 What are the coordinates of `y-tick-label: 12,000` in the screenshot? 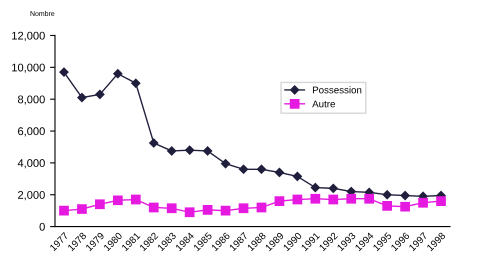 It's located at (28, 36).